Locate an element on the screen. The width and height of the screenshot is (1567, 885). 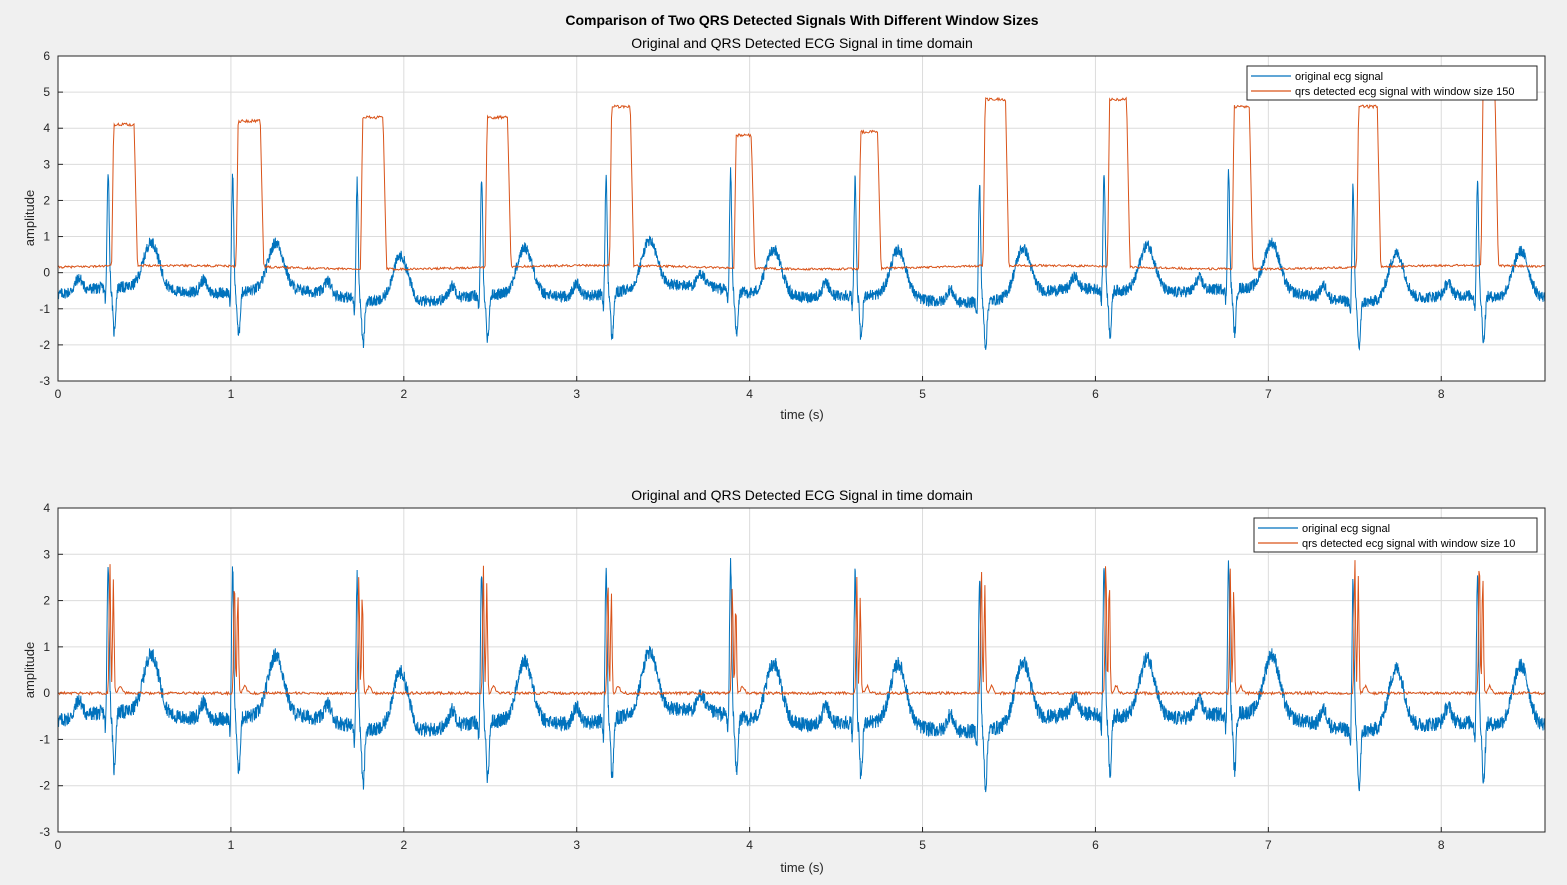
top-axes-xlabel: time (s) is located at coordinates (801, 414).